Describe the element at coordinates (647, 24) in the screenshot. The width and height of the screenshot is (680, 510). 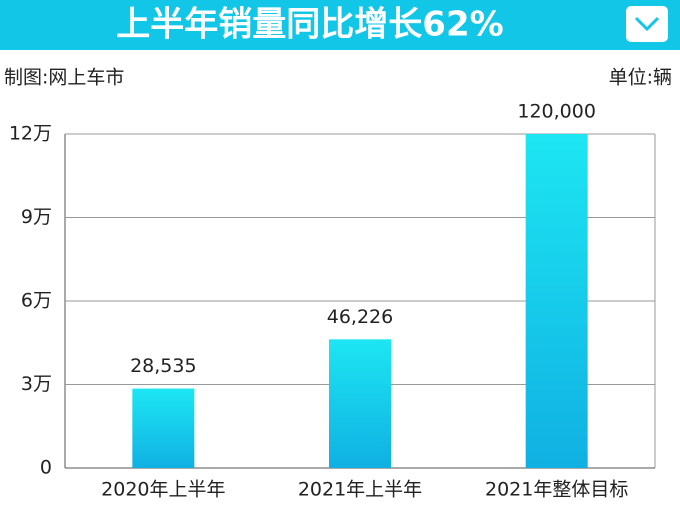
I see `menu-button` at that location.